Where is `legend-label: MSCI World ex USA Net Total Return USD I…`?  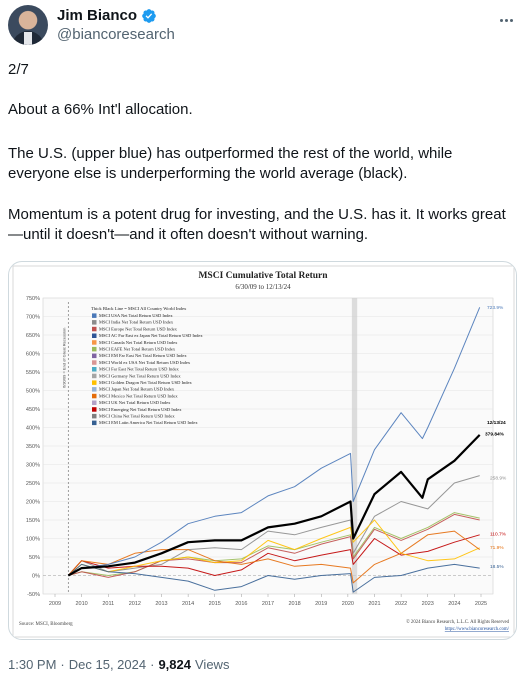 legend-label: MSCI World ex USA Net Total Return USD I… is located at coordinates (145, 362).